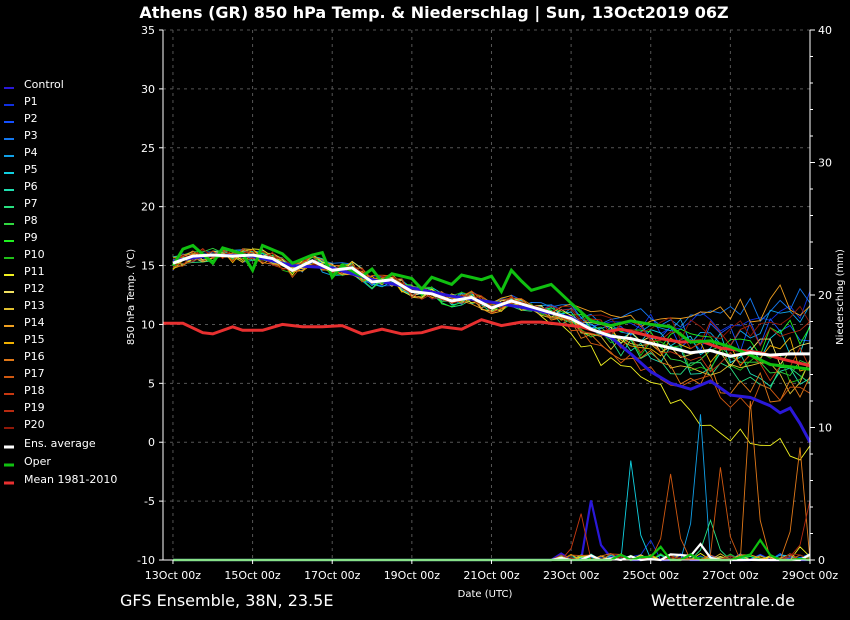 Image resolution: width=850 pixels, height=620 pixels. I want to click on y-right-tick-label: 20, so click(825, 295).